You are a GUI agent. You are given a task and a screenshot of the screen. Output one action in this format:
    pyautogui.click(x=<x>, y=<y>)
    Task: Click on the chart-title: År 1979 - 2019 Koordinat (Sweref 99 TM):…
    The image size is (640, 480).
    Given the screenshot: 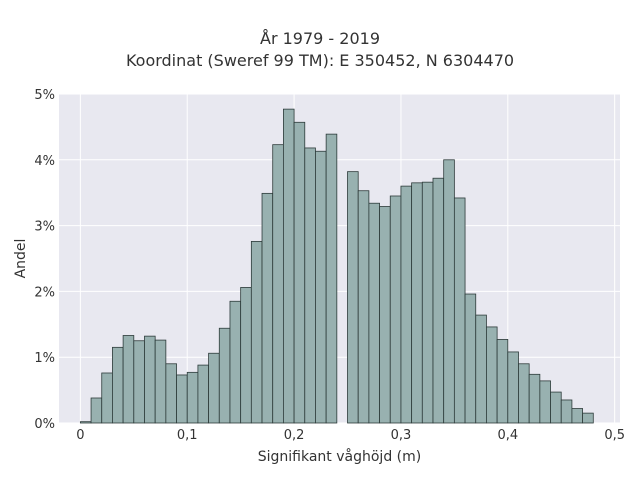 What is the action you would take?
    pyautogui.click(x=320, y=50)
    